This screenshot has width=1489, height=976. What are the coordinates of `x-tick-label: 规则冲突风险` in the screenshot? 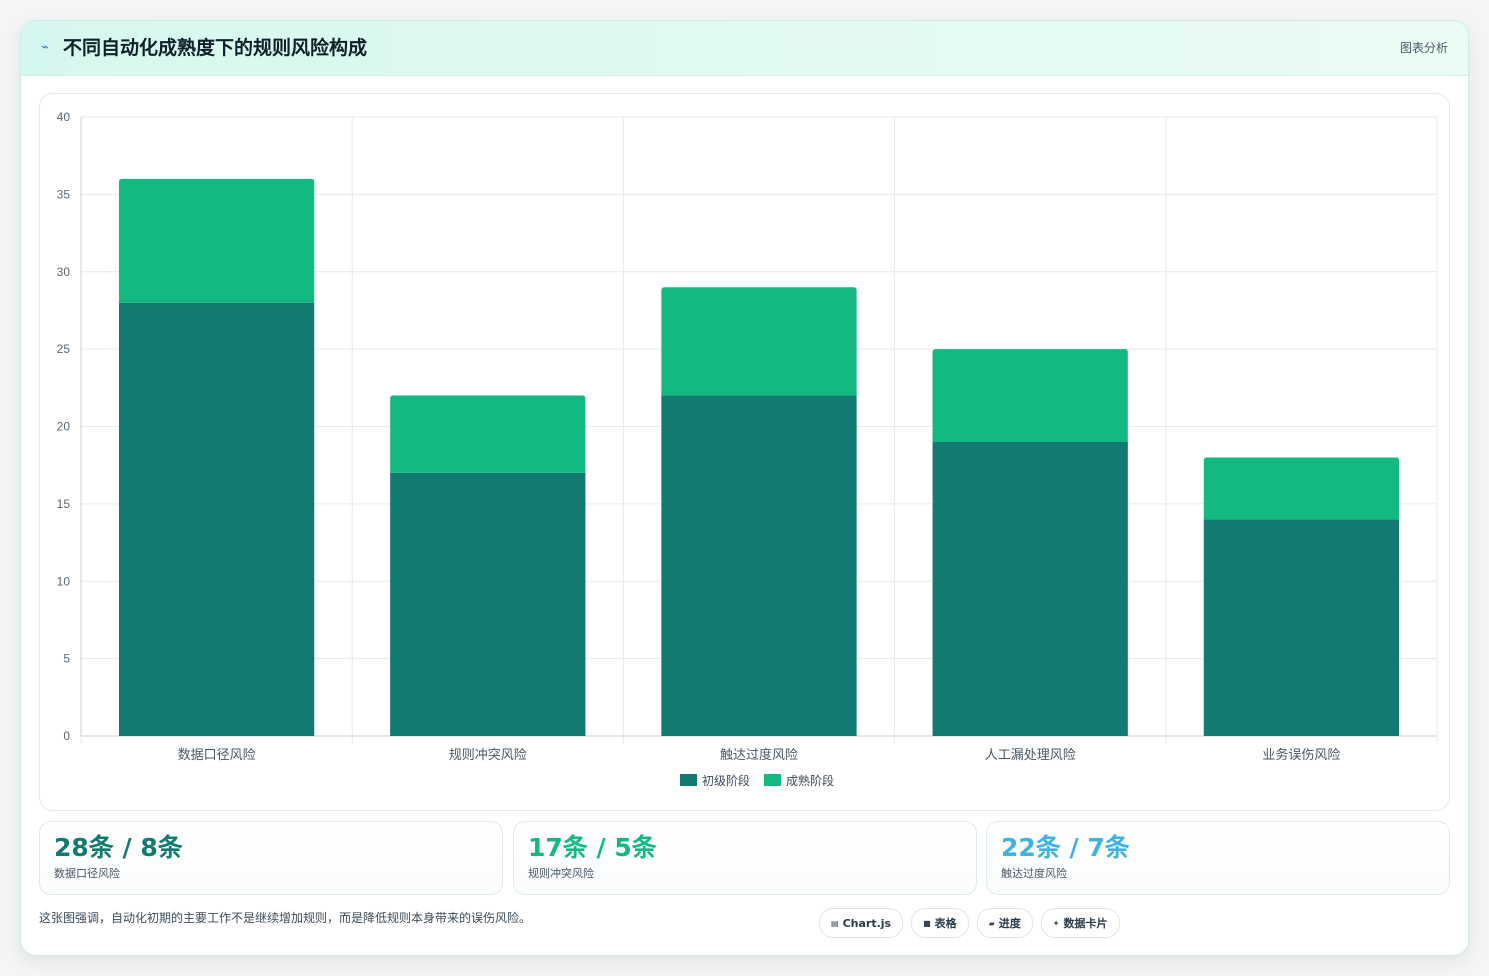 It's located at (488, 754).